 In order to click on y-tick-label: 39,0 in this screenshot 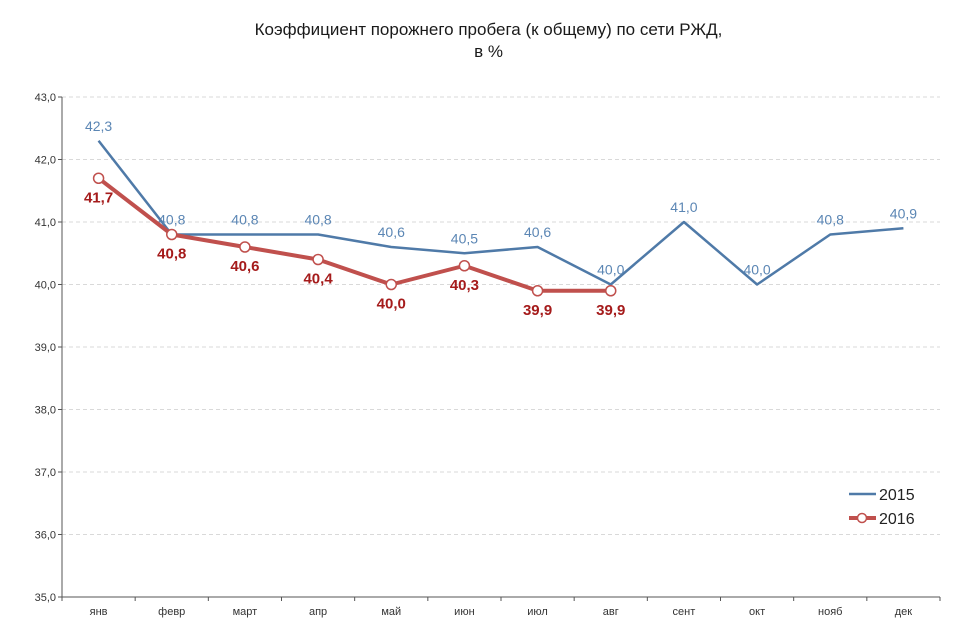, I will do `click(45, 348)`.